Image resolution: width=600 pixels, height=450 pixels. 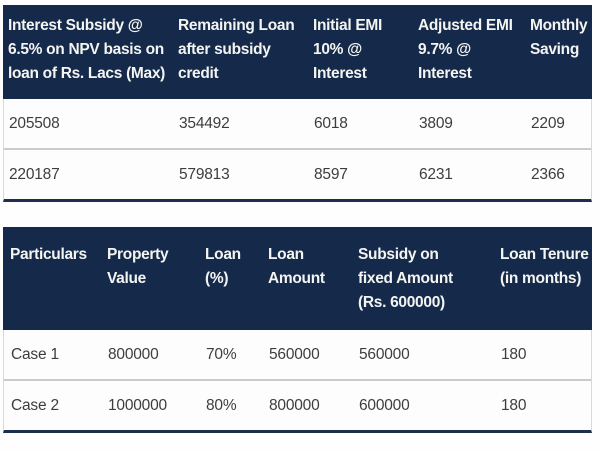 I want to click on table-cell: 2366, so click(x=548, y=174).